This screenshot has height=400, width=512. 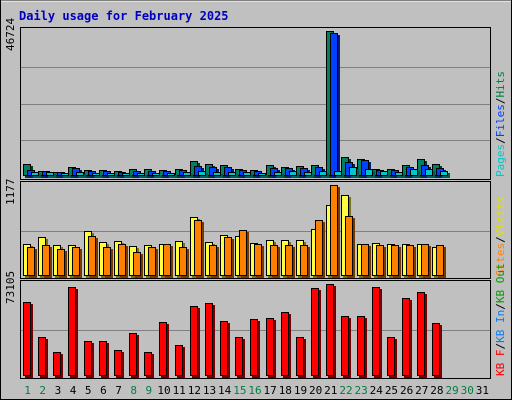 I want to click on ymax-label-top: 46724, so click(x=10, y=34).